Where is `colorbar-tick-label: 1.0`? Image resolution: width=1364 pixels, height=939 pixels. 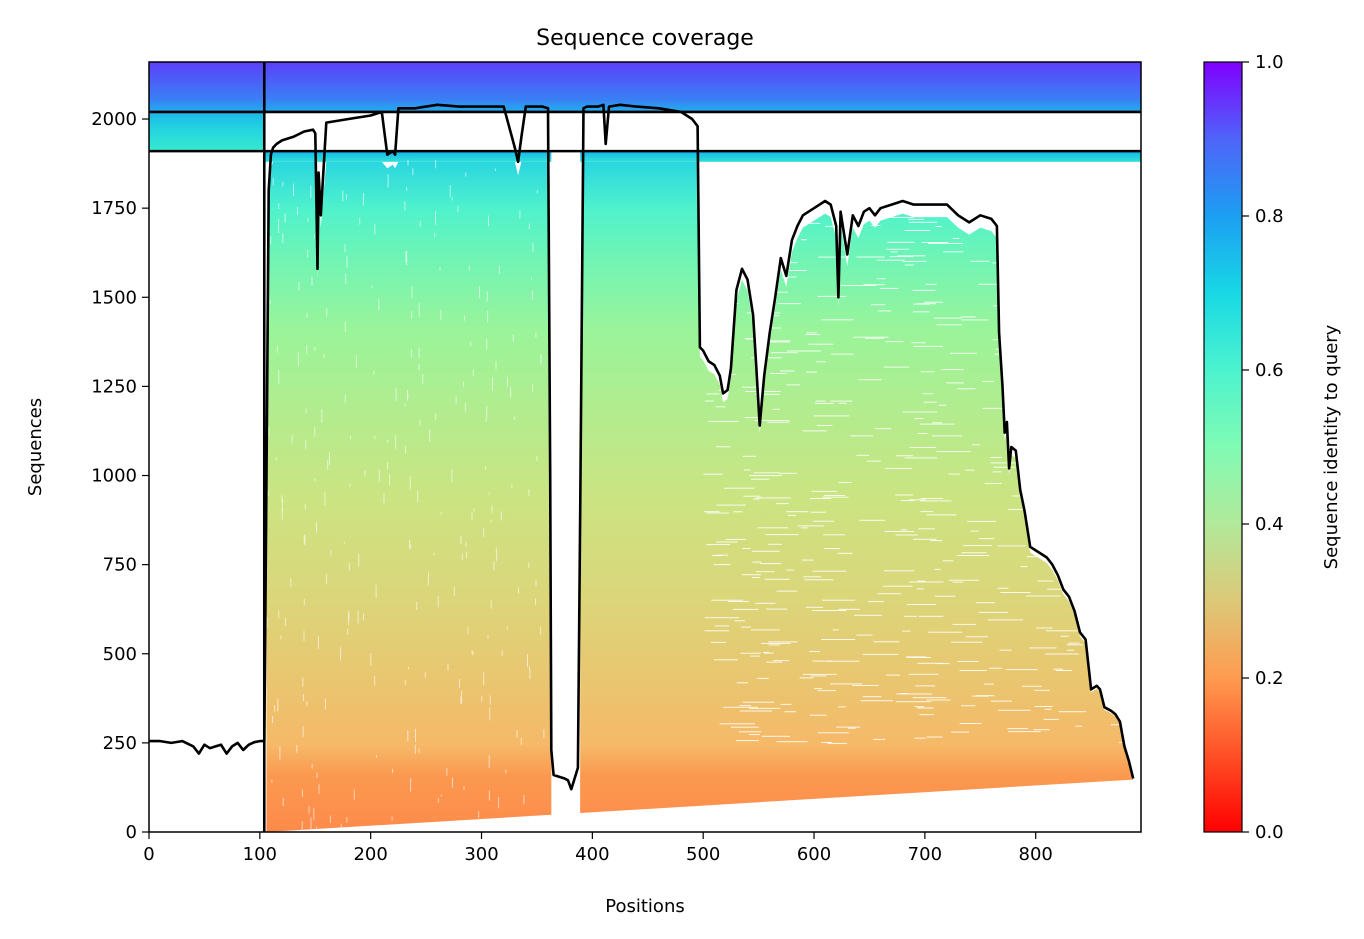
colorbar-tick-label: 1.0 is located at coordinates (1269, 62).